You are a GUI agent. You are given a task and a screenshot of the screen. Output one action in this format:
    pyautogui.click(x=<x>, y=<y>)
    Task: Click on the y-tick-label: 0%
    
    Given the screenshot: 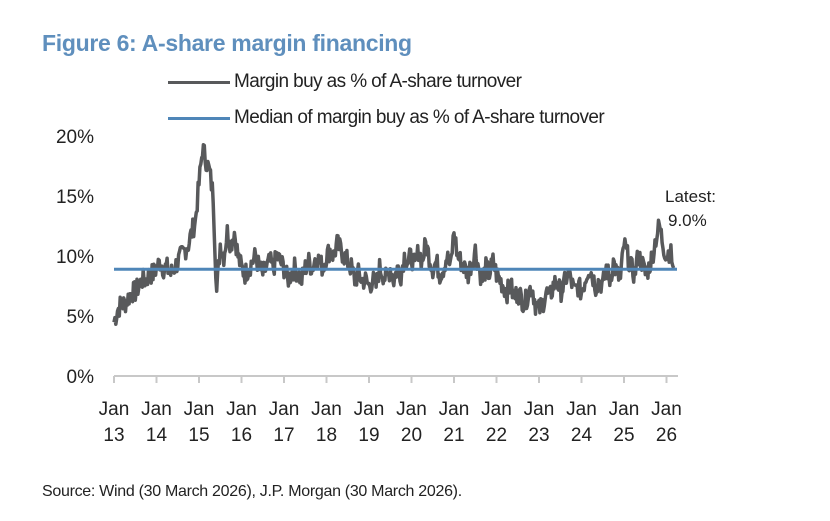 What is the action you would take?
    pyautogui.click(x=81, y=377)
    